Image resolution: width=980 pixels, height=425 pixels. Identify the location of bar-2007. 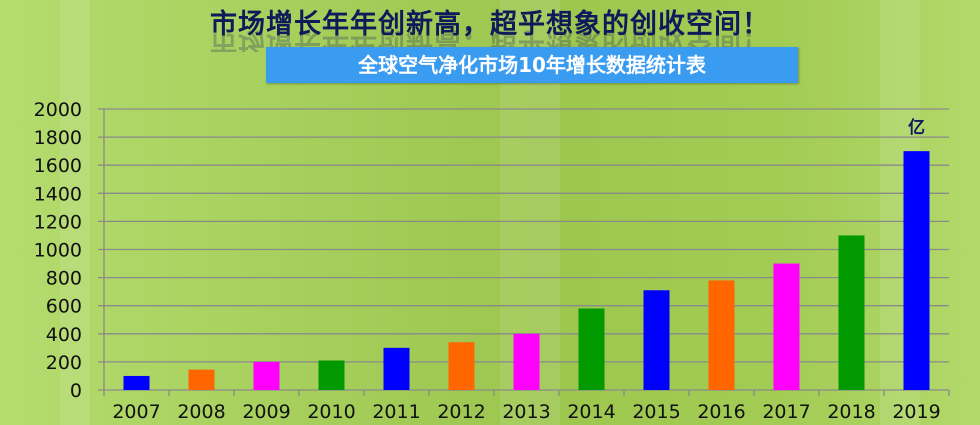
(136, 382).